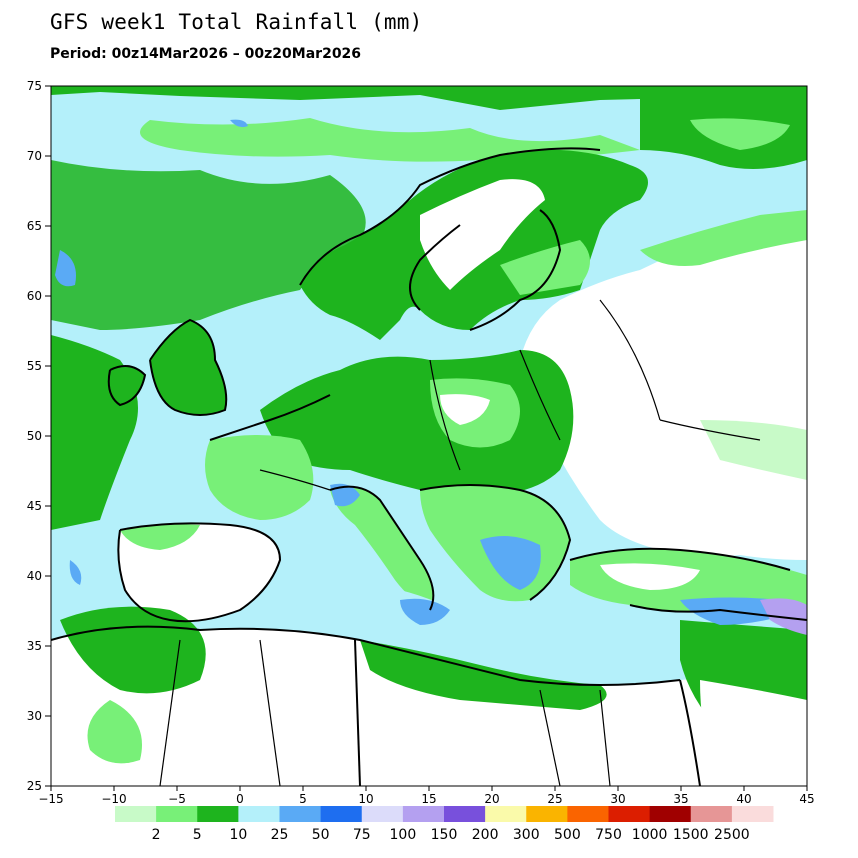 Image resolution: width=858 pixels, height=858 pixels. Describe the element at coordinates (650, 835) in the screenshot. I see `colorbar-label: 1000` at that location.